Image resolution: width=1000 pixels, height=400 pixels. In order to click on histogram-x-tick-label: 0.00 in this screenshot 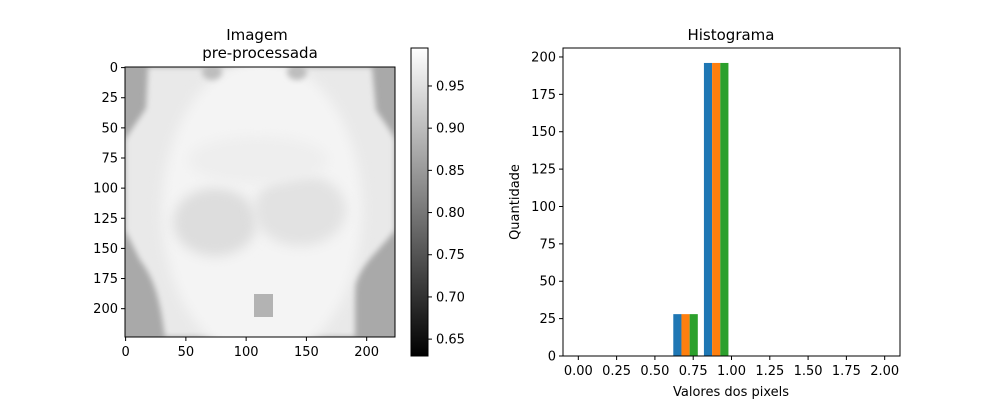, I will do `click(578, 371)`.